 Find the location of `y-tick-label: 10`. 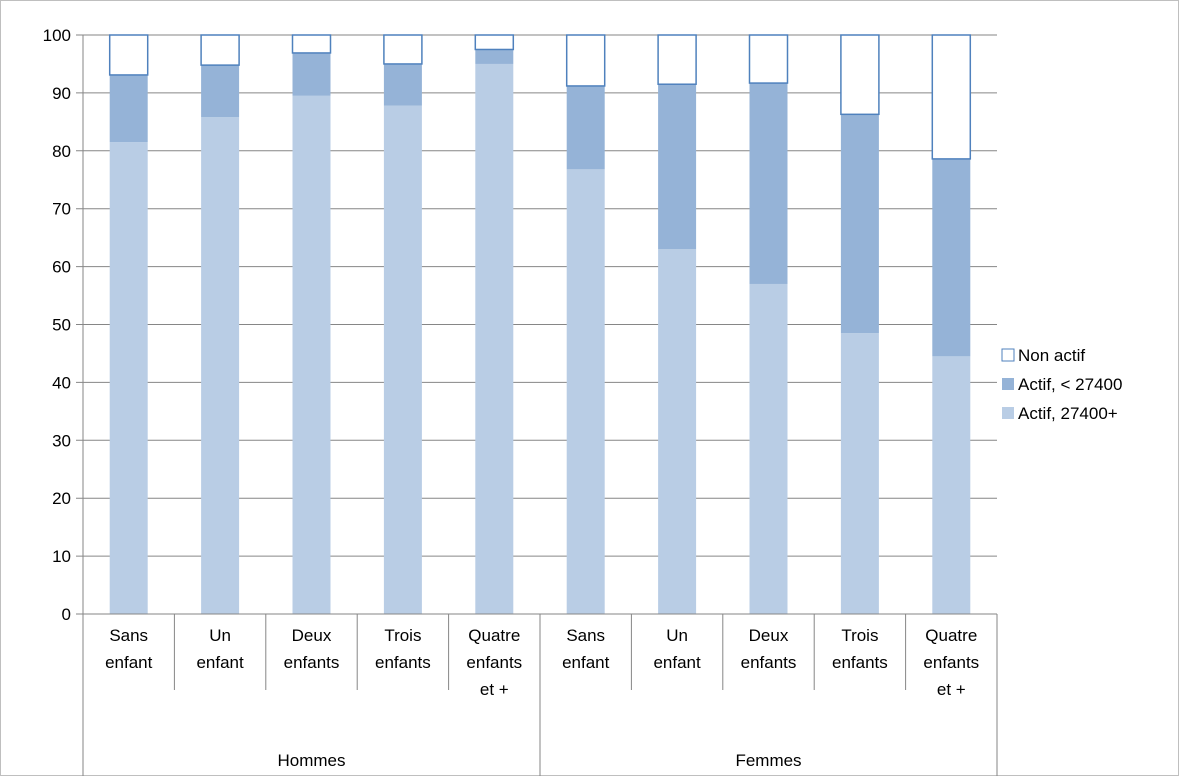

y-tick-label: 10 is located at coordinates (61, 556).